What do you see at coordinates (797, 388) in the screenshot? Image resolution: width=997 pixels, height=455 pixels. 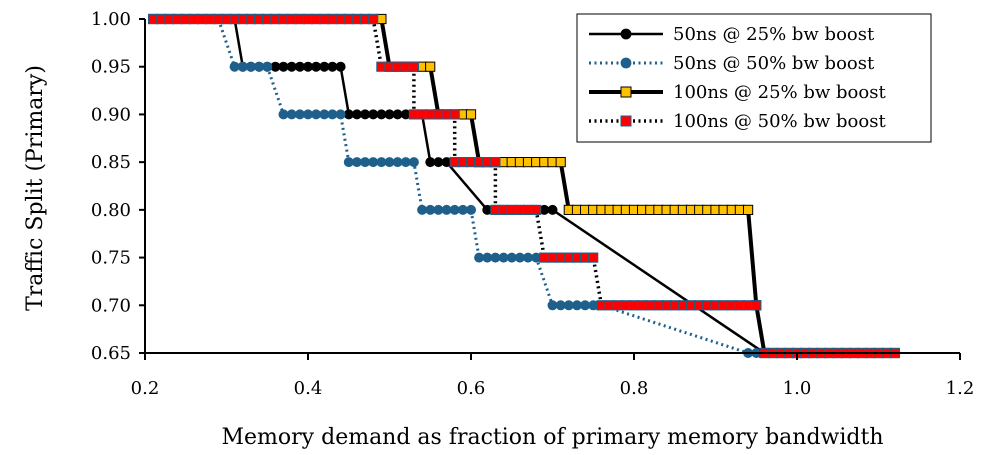 I see `x-tick-label: 1.0` at bounding box center [797, 388].